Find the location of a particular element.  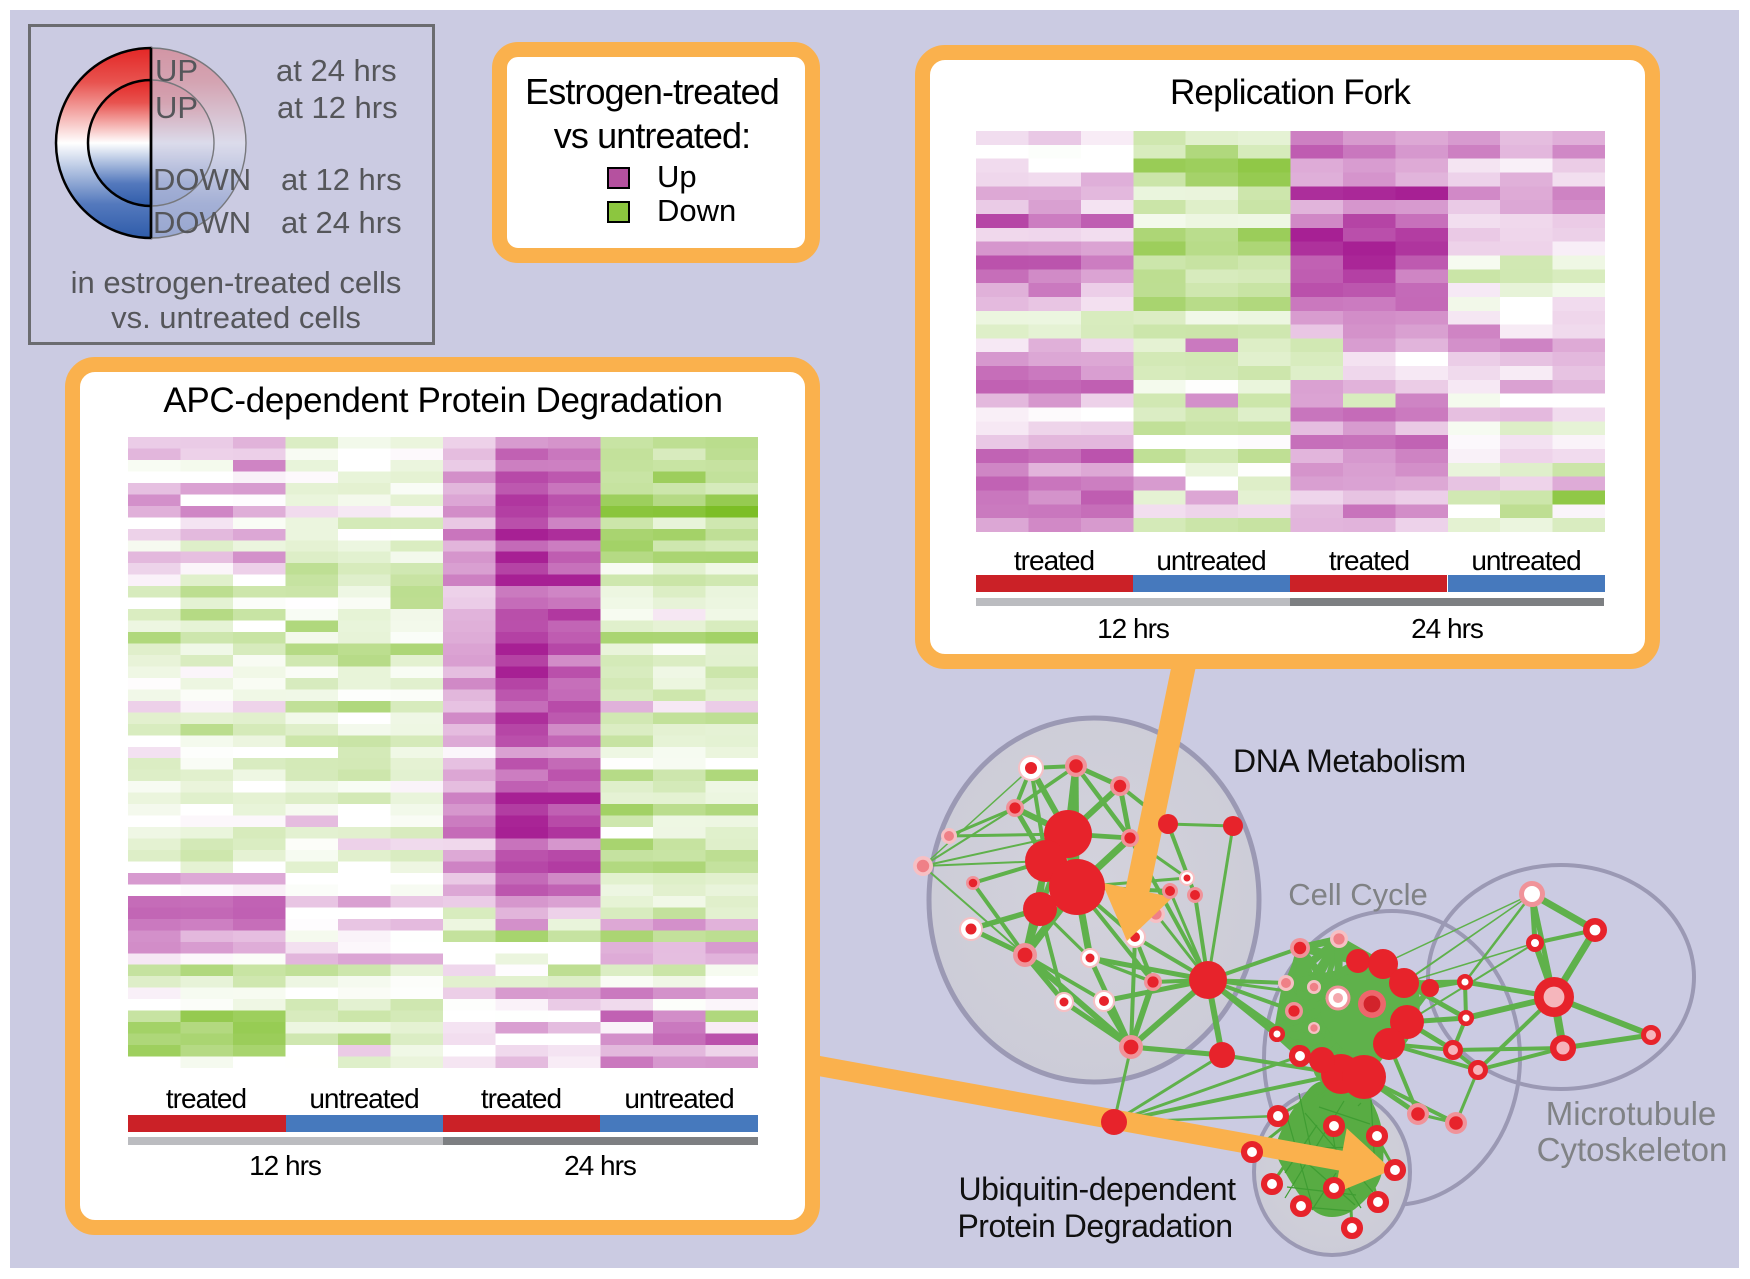

svg-text: Cytoskeleton is located at coordinates (1632, 1149).